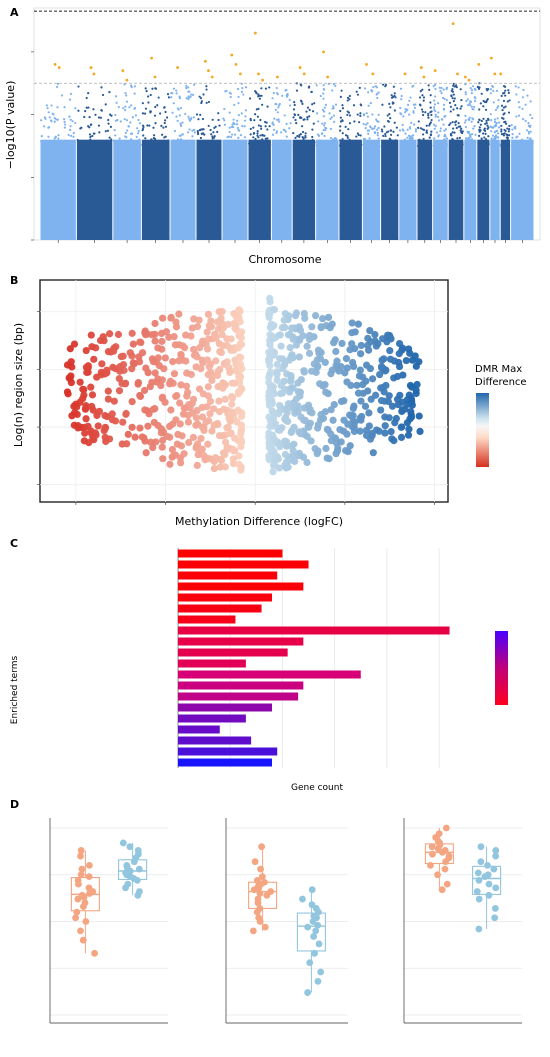  What do you see at coordinates (18, 385) in the screenshot?
I see `volcano-y-label: Log(n) region size (bp)` at bounding box center [18, 385].